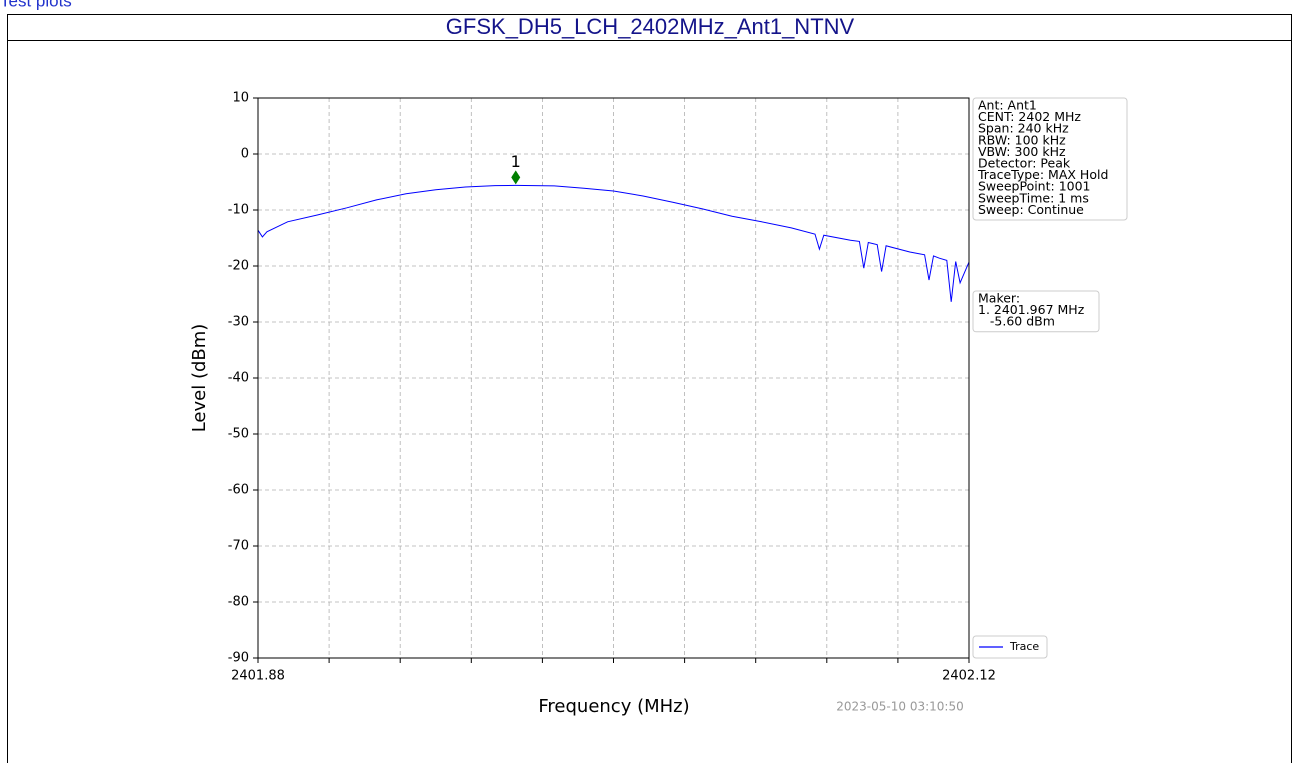  I want to click on info-box-line: Ant: Ant1, so click(1007, 105).